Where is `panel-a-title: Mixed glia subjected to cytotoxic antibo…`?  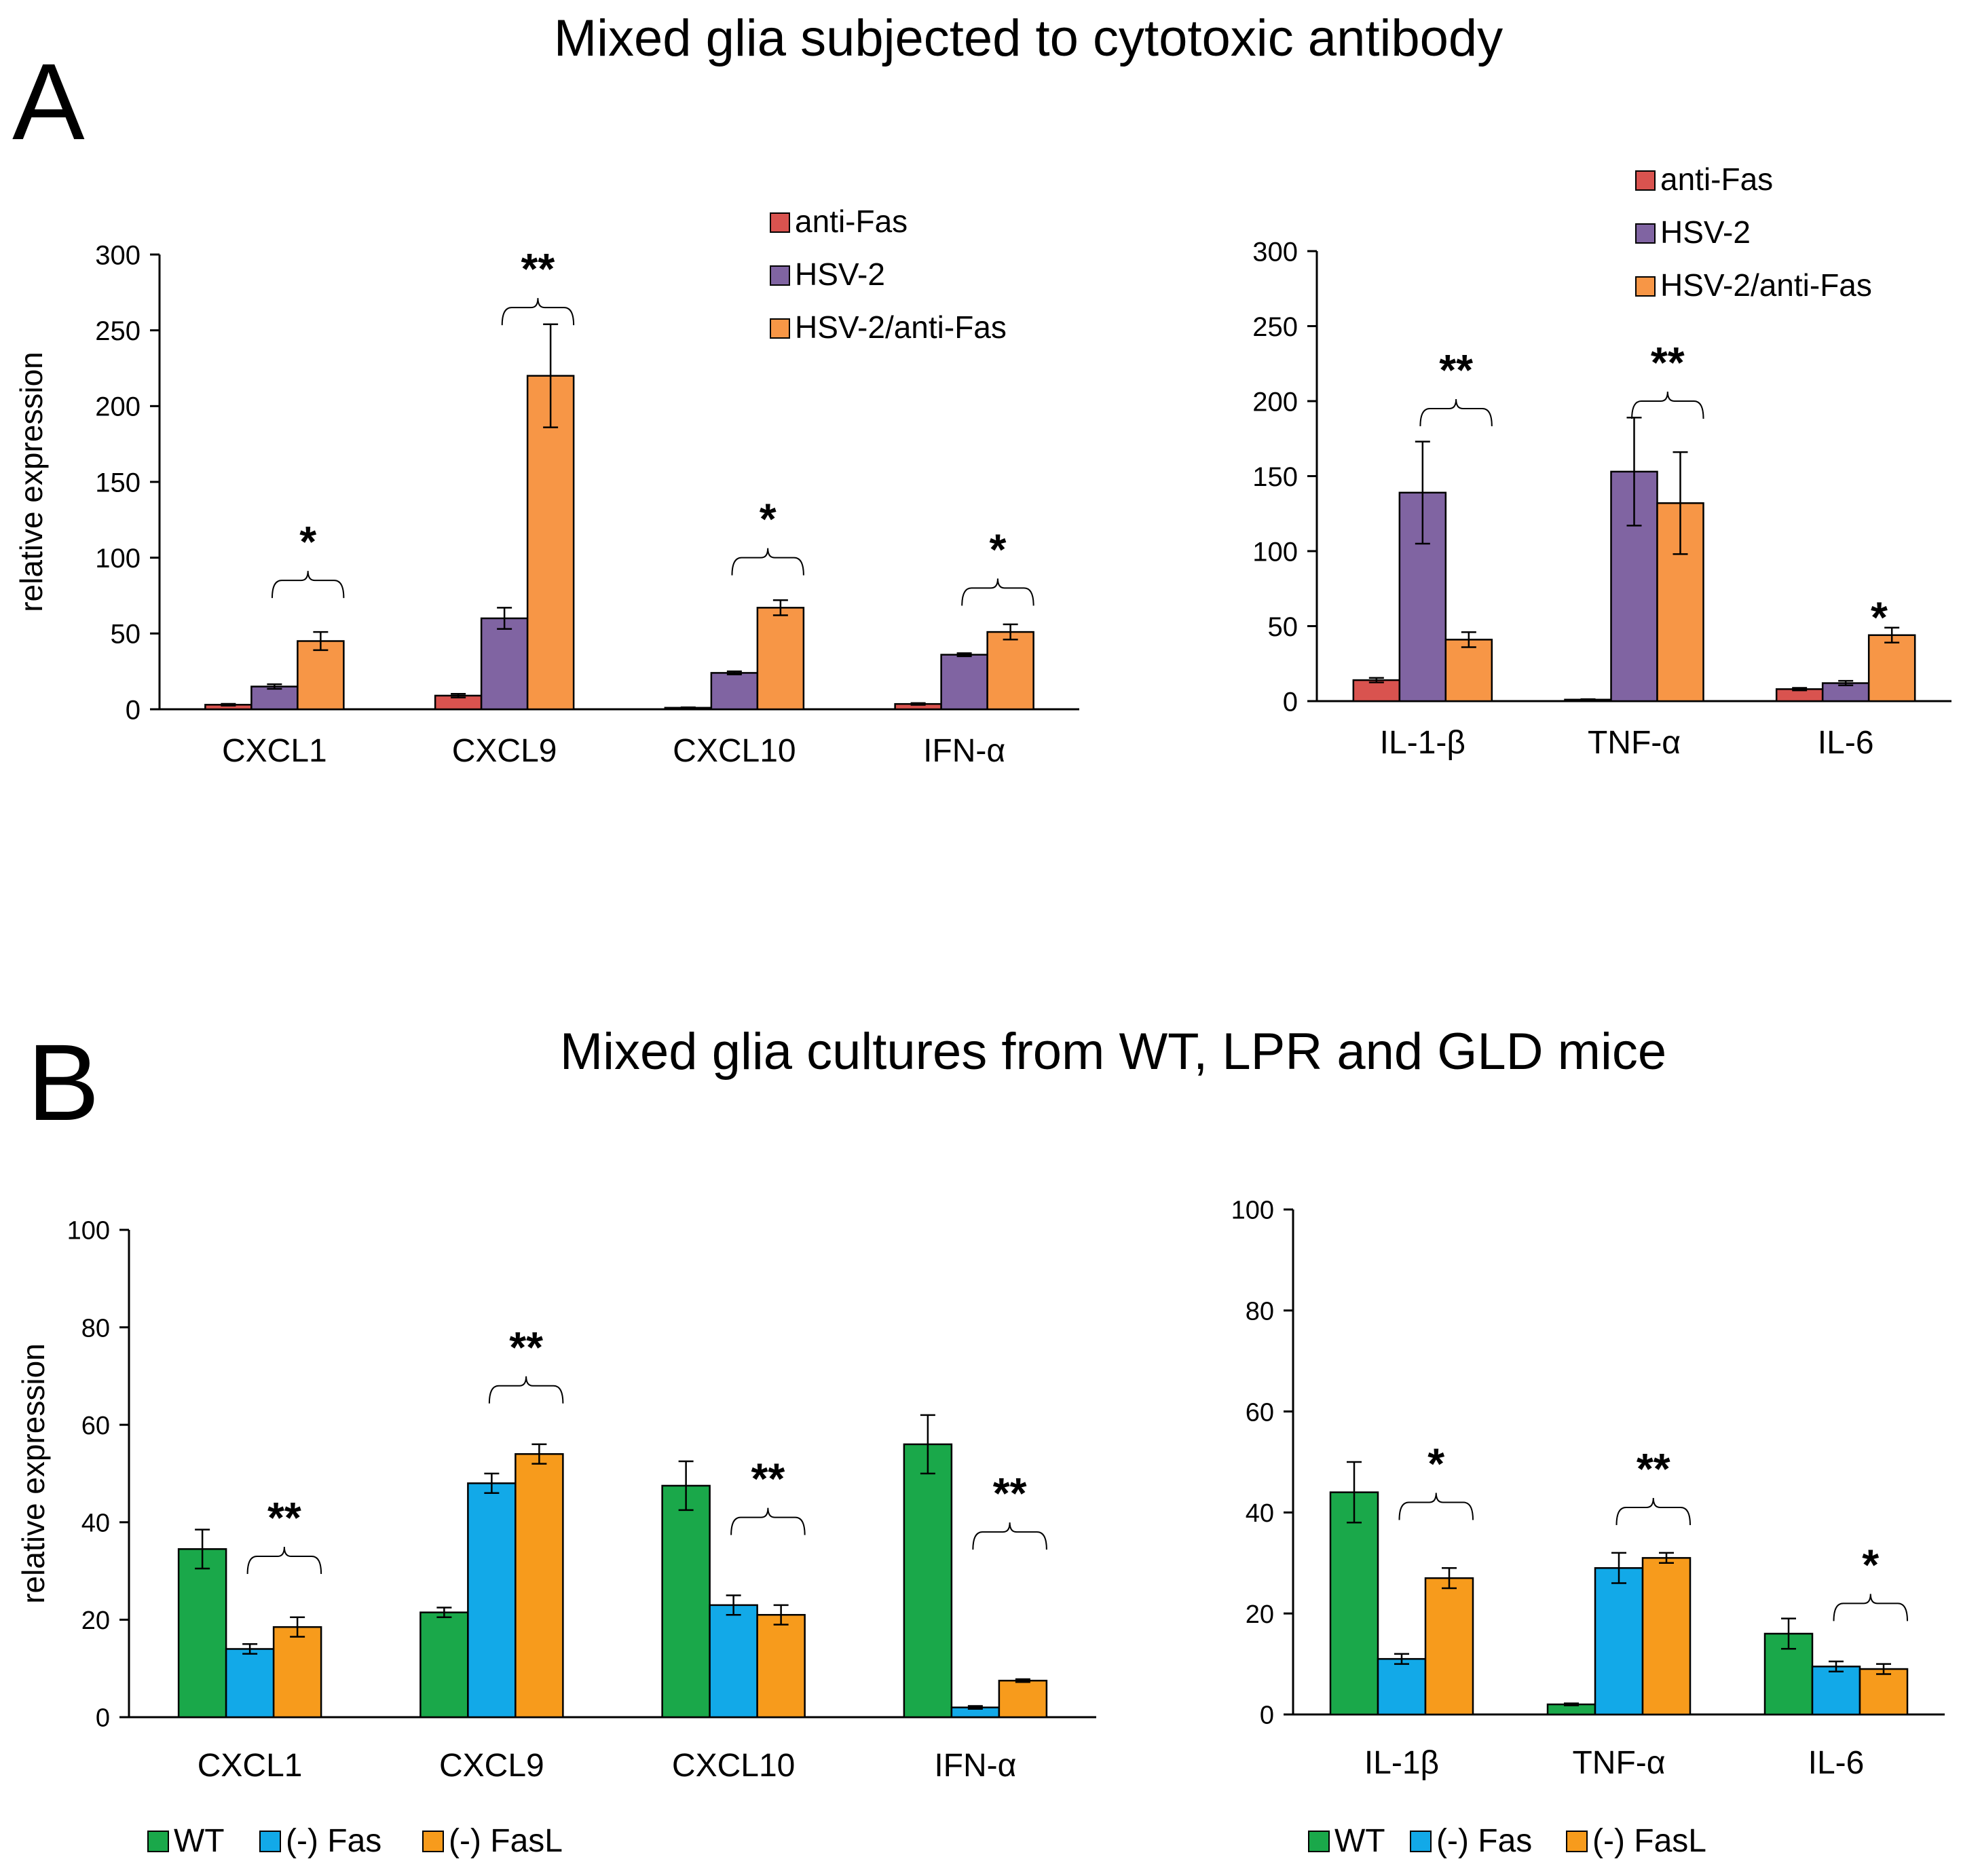 panel-a-title: Mixed glia subjected to cytotoxic antibo… is located at coordinates (1028, 38).